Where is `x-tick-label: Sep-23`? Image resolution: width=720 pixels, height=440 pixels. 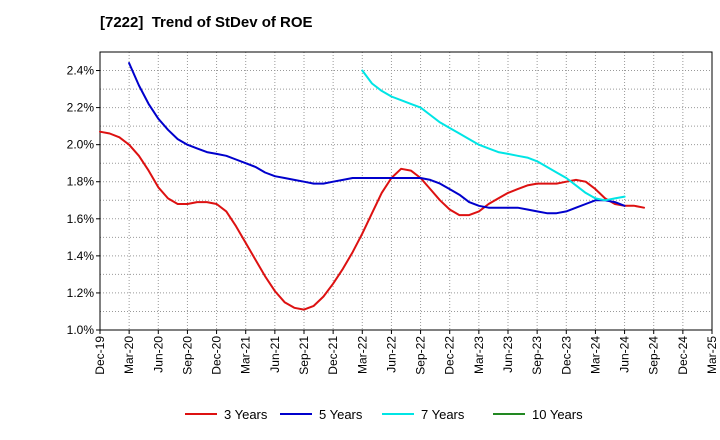 x-tick-label: Sep-23 is located at coordinates (537, 355).